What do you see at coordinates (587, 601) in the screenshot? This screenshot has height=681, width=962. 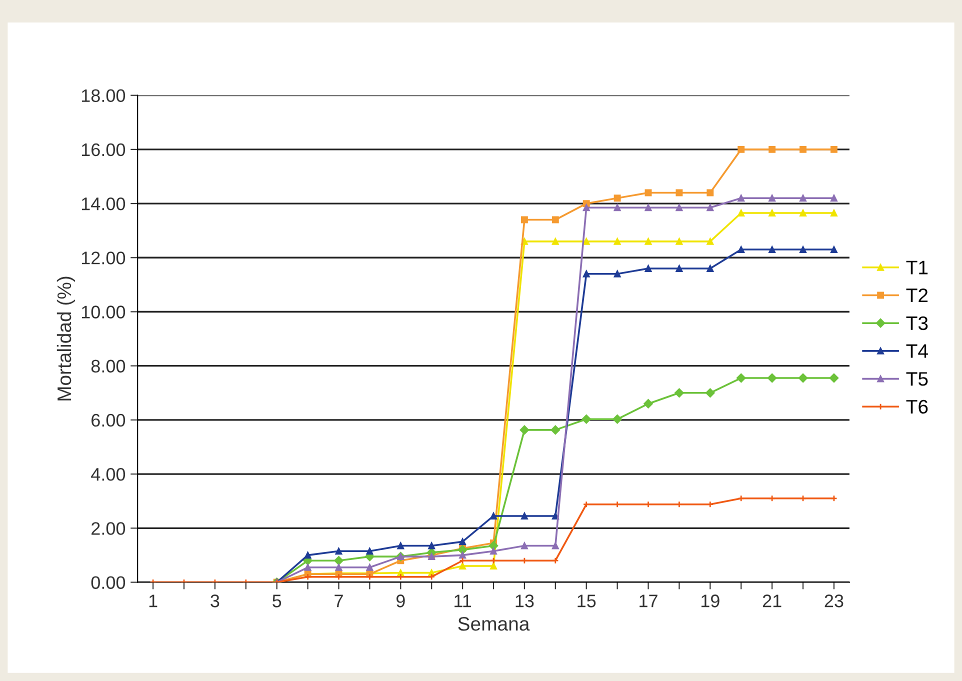 I see `x-tick-label: 15` at bounding box center [587, 601].